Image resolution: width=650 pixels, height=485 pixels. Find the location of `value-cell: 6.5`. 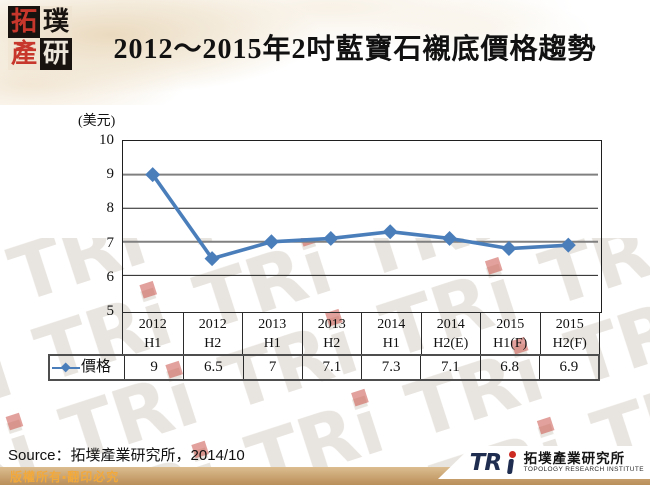

value-cell: 6.5 is located at coordinates (212, 367).